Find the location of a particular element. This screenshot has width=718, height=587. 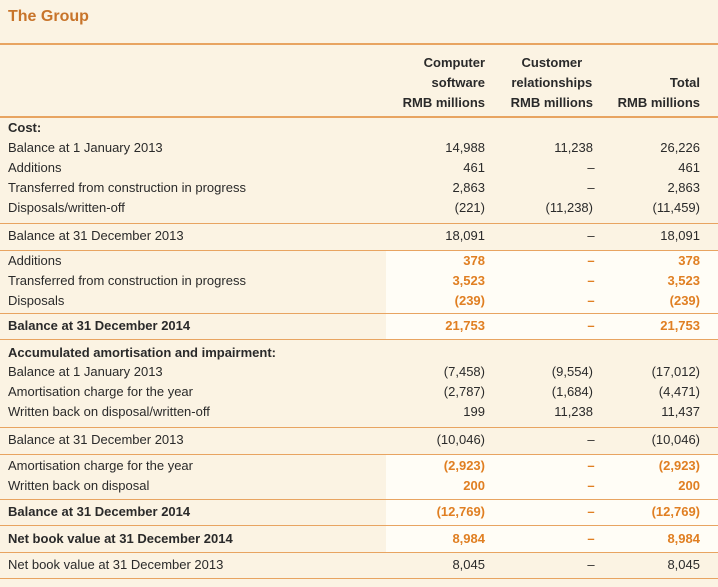

cell-computer-software: 200 is located at coordinates (474, 485).